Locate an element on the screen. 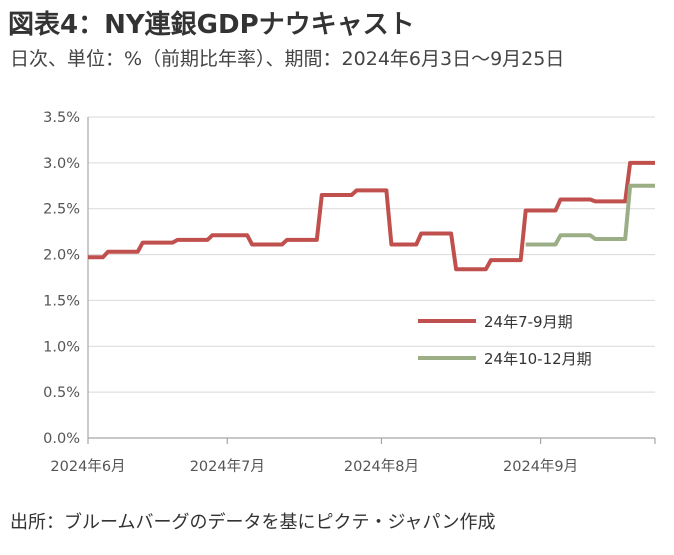 The image size is (674, 555). y-tick-label: 2.5% is located at coordinates (61, 210).